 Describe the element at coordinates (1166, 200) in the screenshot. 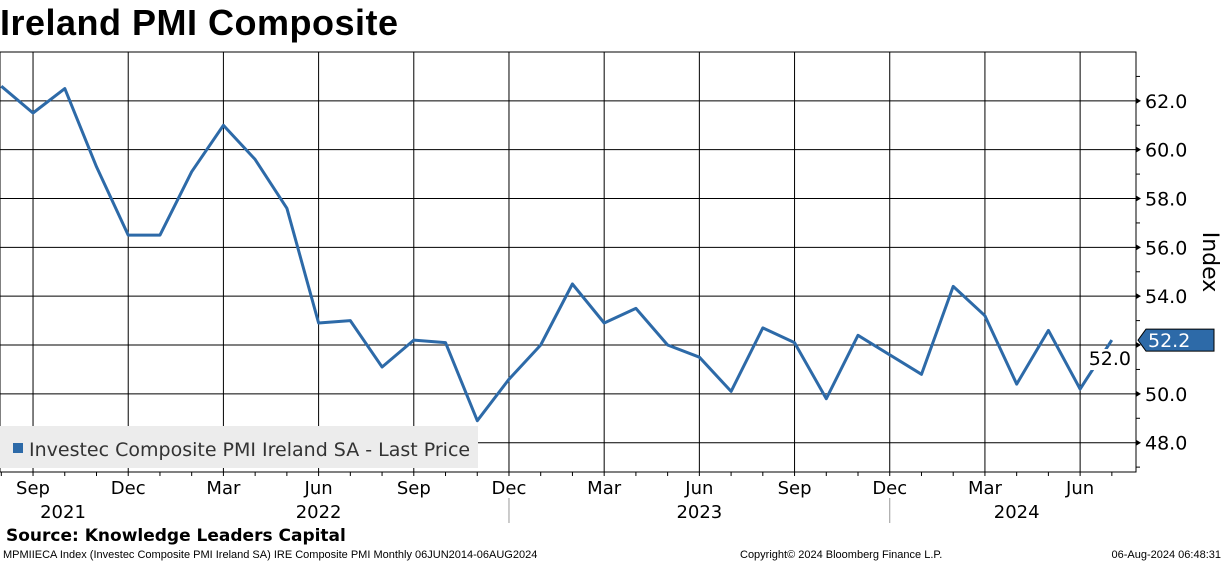

I see `y-tick-label: 58.0` at that location.